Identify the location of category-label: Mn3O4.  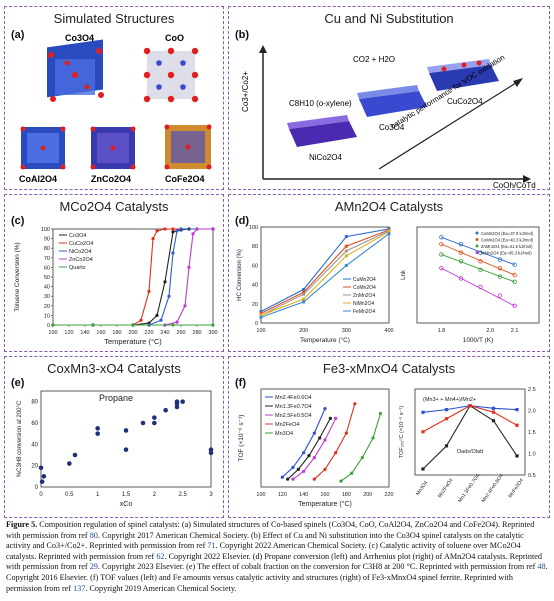
(422, 488).